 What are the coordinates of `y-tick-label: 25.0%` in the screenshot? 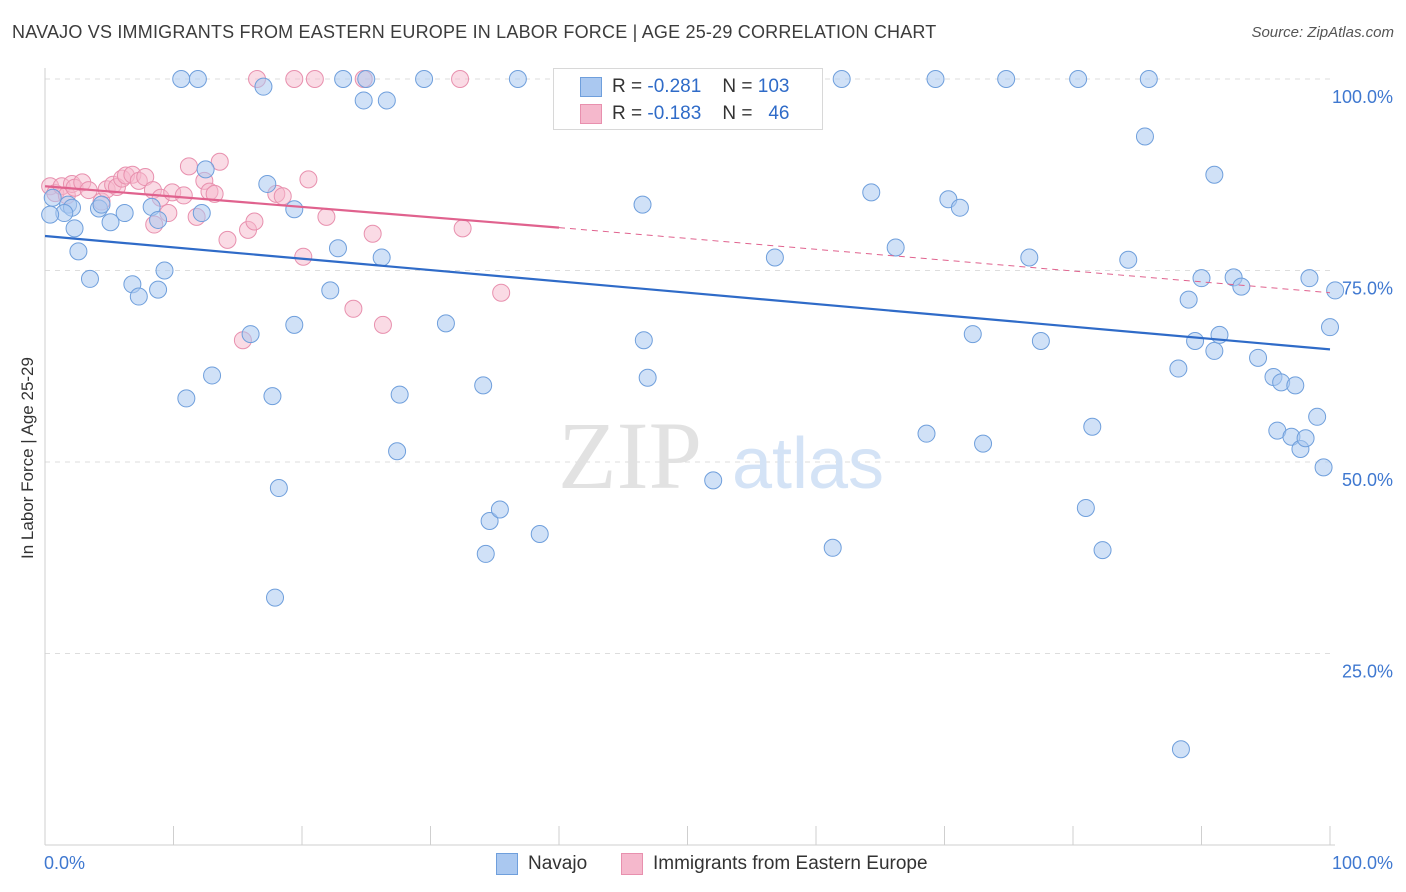 It's located at (1367, 672).